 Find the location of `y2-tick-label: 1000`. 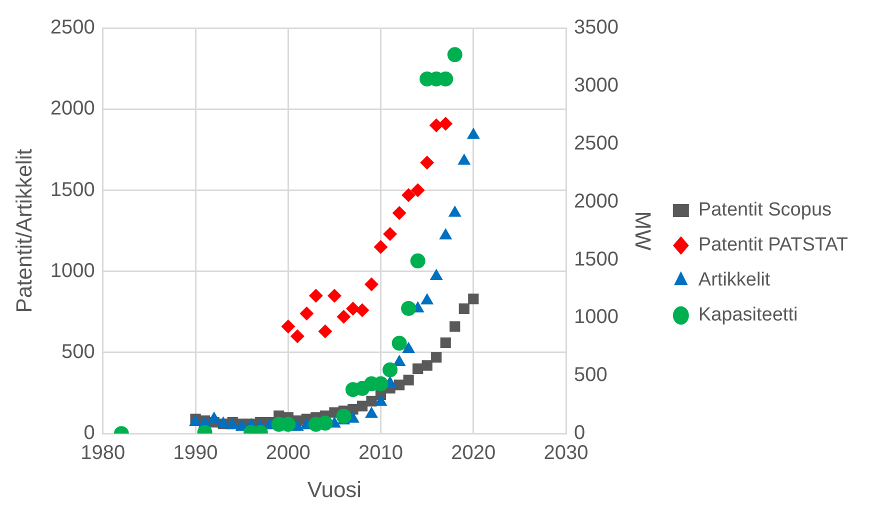

y2-tick-label: 1000 is located at coordinates (596, 317).